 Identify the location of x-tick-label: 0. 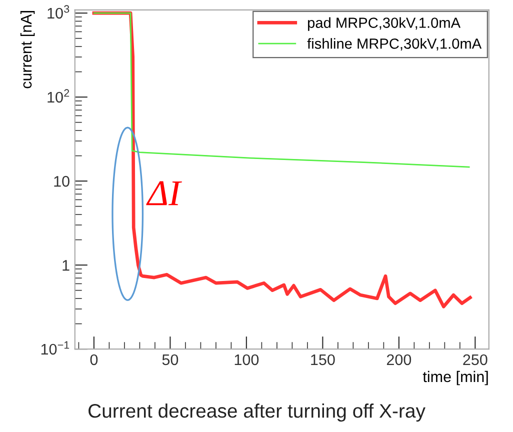
(94, 360).